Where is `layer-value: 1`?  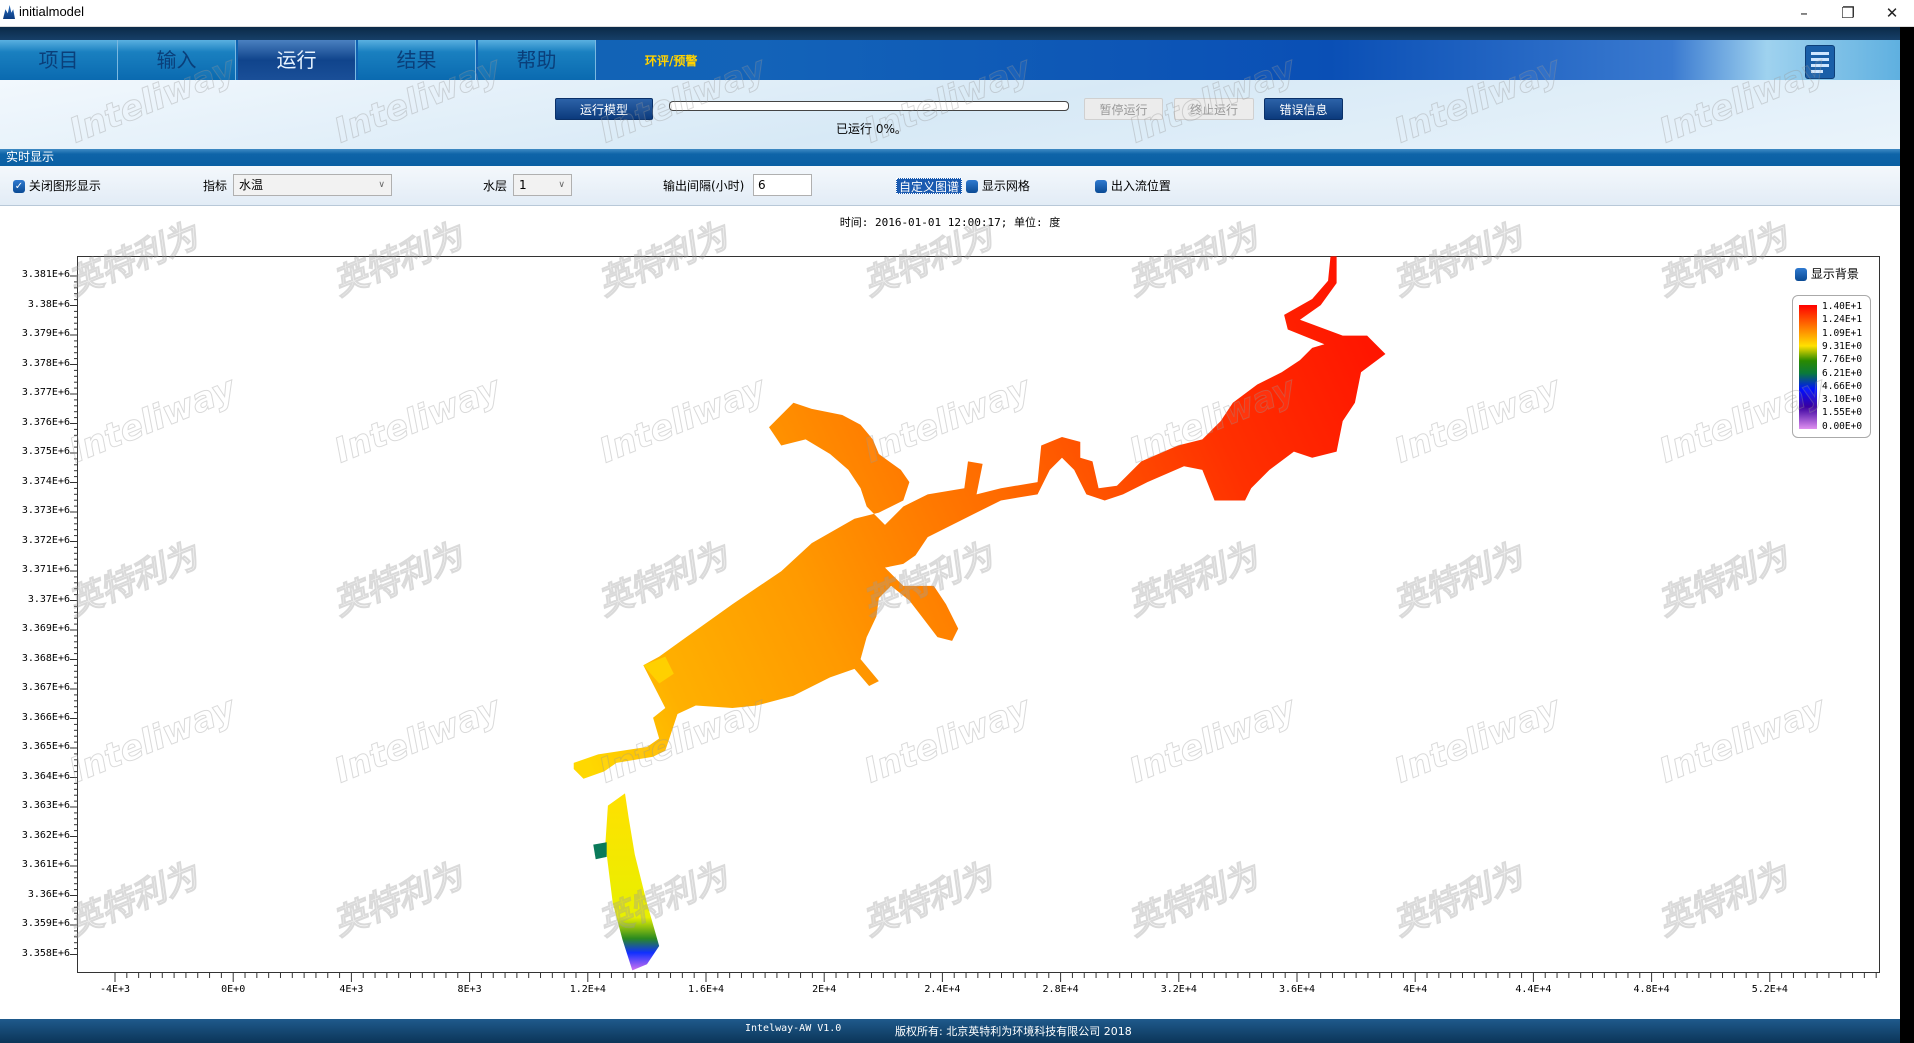 layer-value: 1 is located at coordinates (523, 185).